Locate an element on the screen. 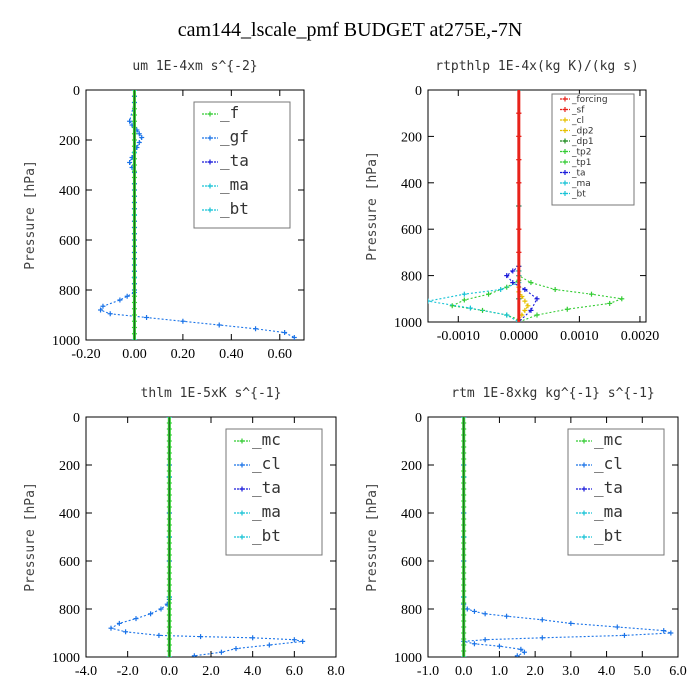 The image size is (700, 700). x-tick-label: 5.0 is located at coordinates (643, 671).